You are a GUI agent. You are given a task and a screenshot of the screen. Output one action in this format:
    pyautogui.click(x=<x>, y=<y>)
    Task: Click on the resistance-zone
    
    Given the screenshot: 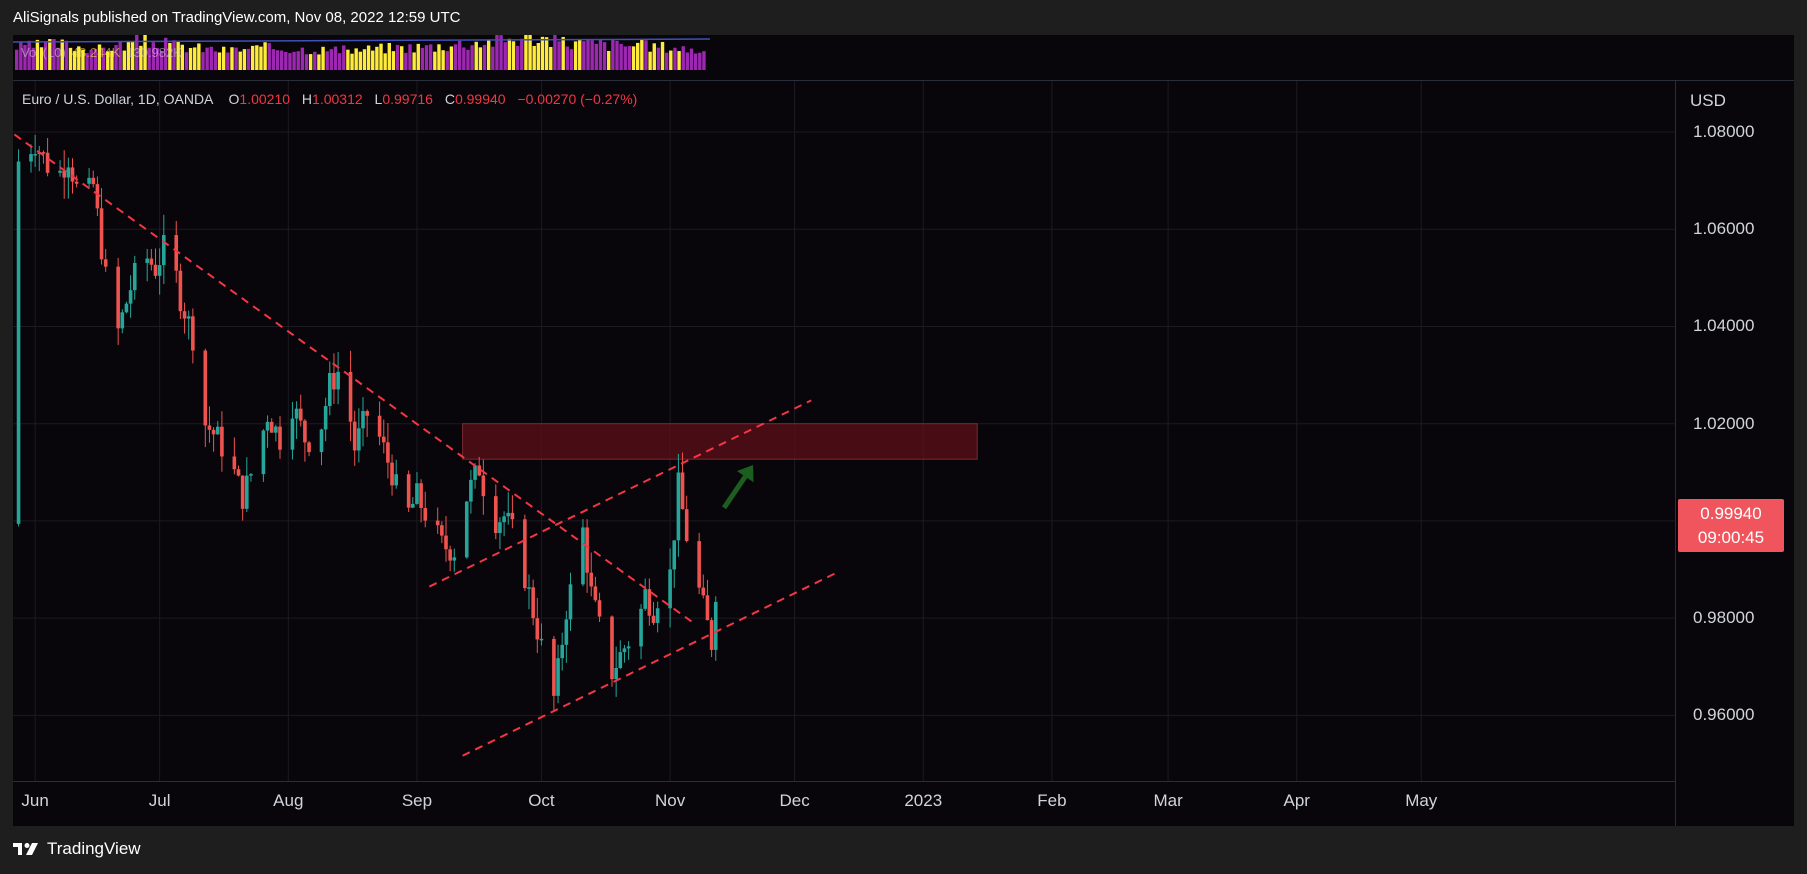 What is the action you would take?
    pyautogui.click(x=720, y=441)
    